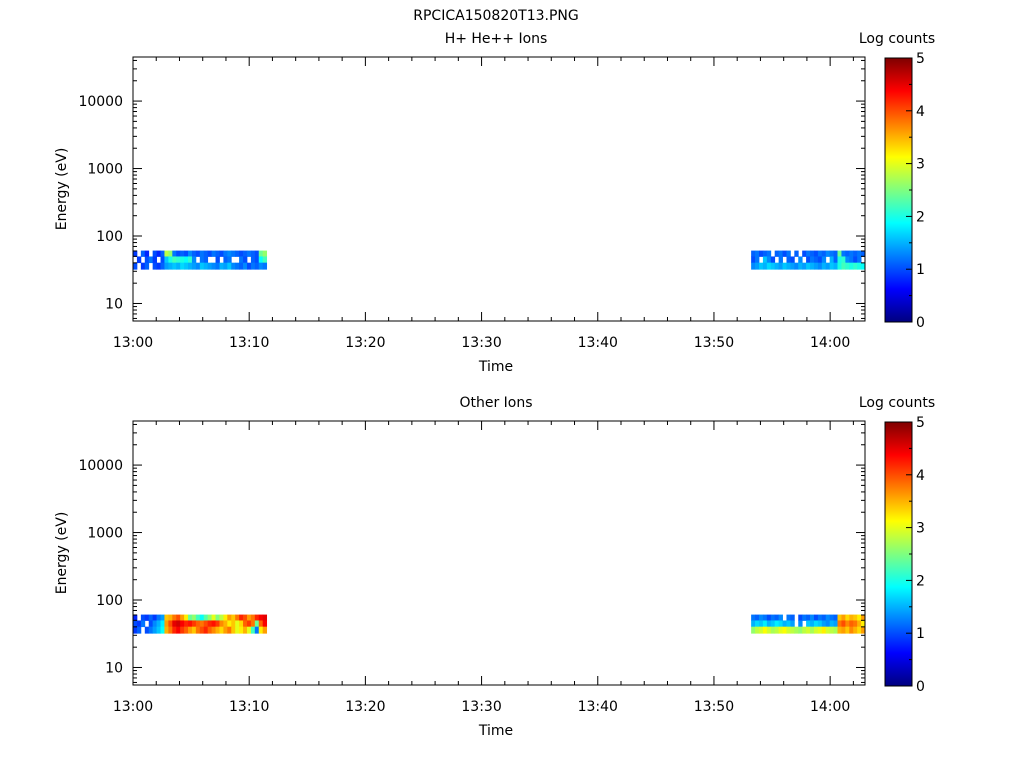 This screenshot has width=1024, height=768. What do you see at coordinates (495, 731) in the screenshot?
I see `x-axis-label: Time` at bounding box center [495, 731].